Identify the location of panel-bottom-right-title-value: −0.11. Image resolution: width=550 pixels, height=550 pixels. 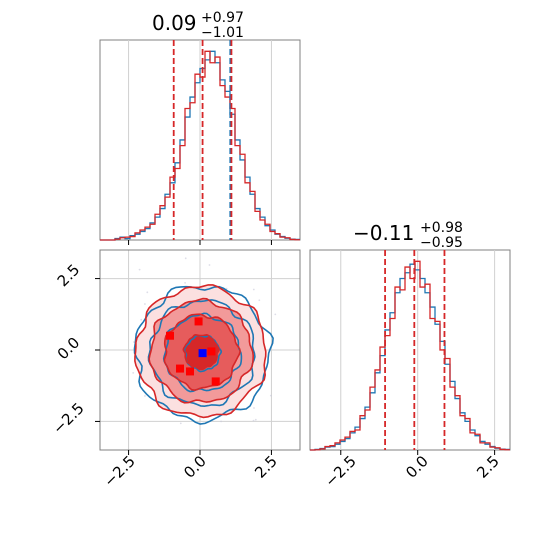
(383, 233).